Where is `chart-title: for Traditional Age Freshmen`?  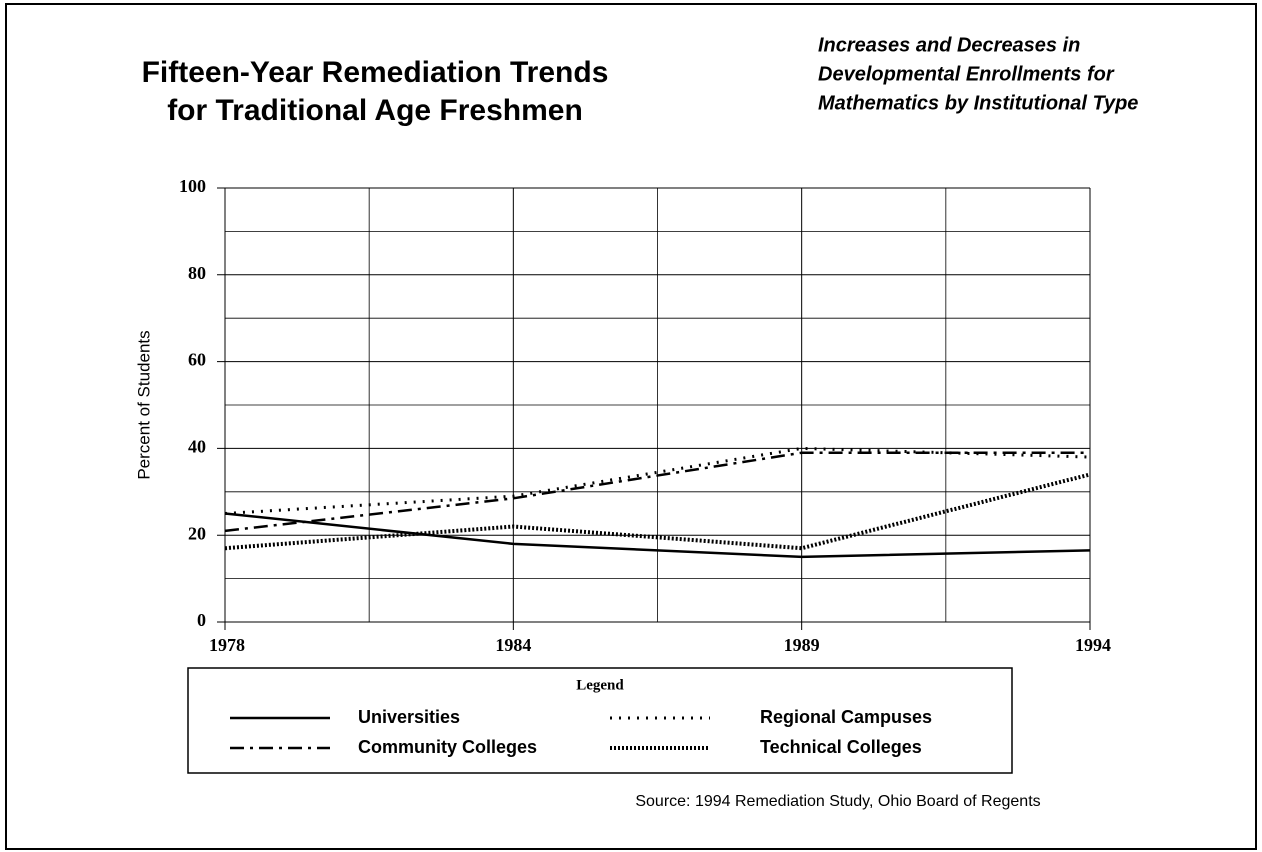
chart-title: for Traditional Age Freshmen is located at coordinates (375, 110).